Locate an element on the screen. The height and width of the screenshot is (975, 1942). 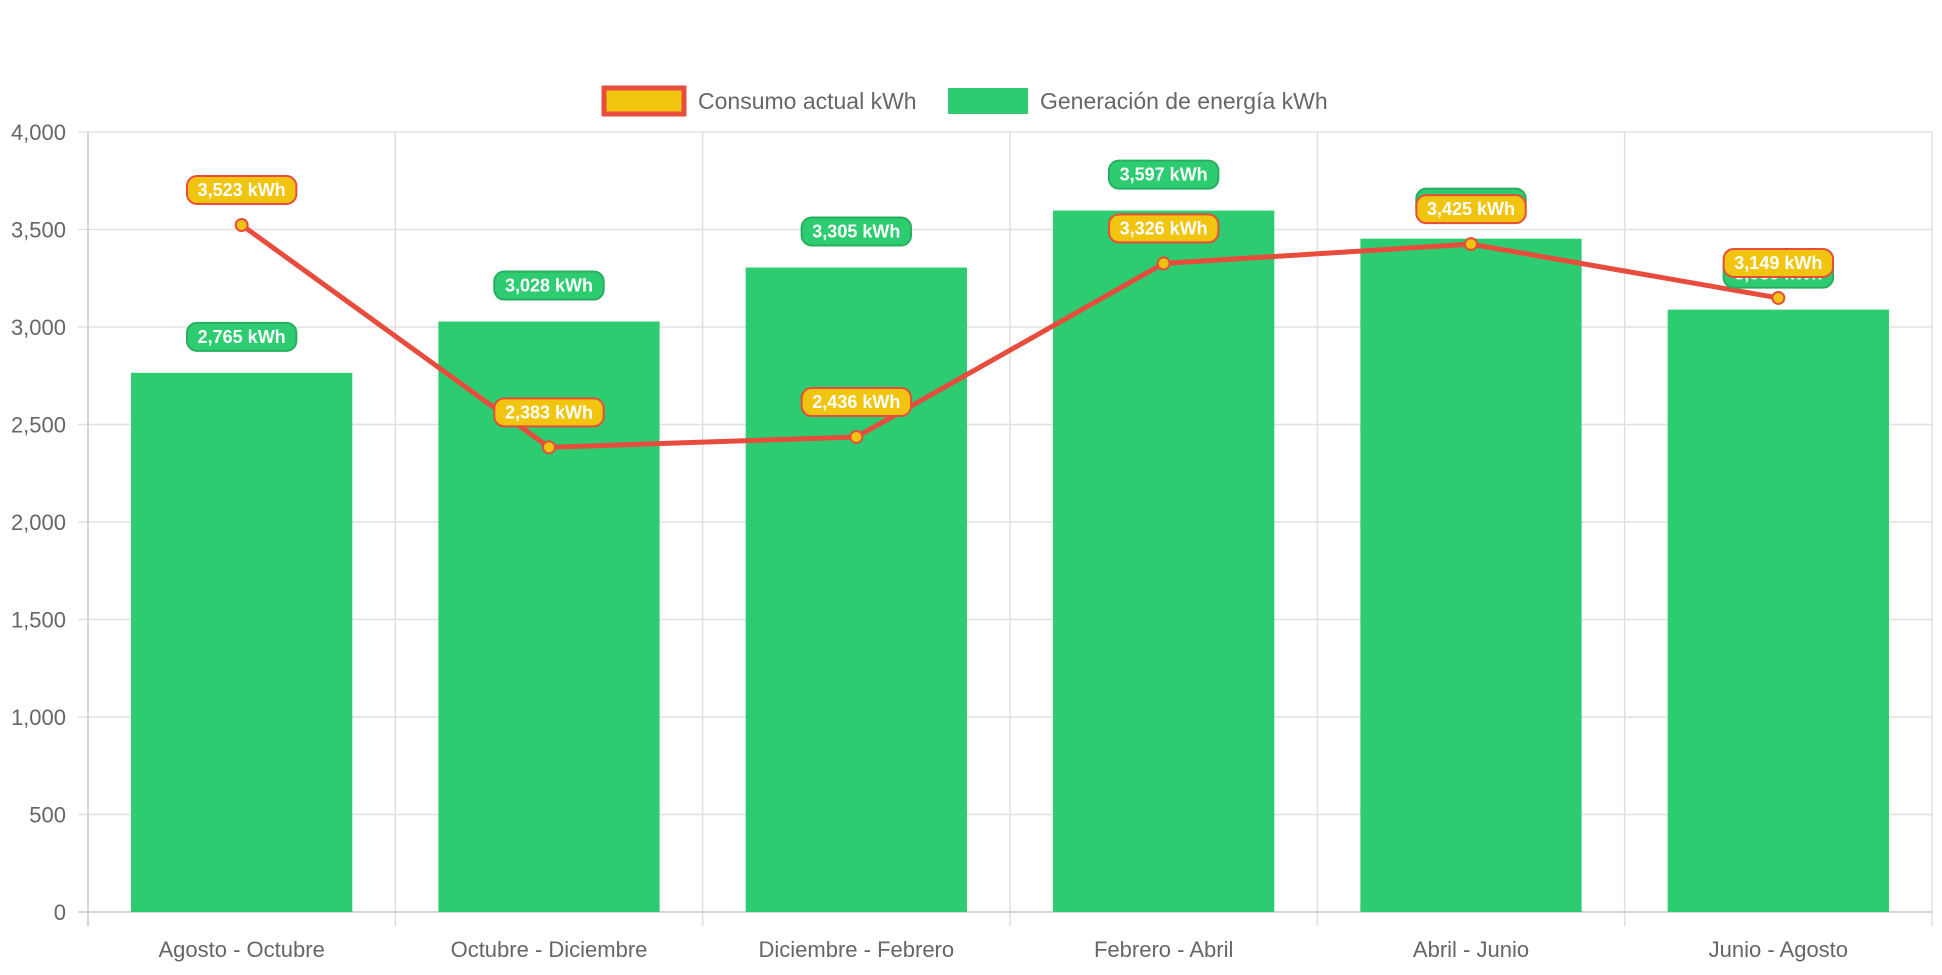
x-tick-label: Febrero - Abril is located at coordinates (1163, 949).